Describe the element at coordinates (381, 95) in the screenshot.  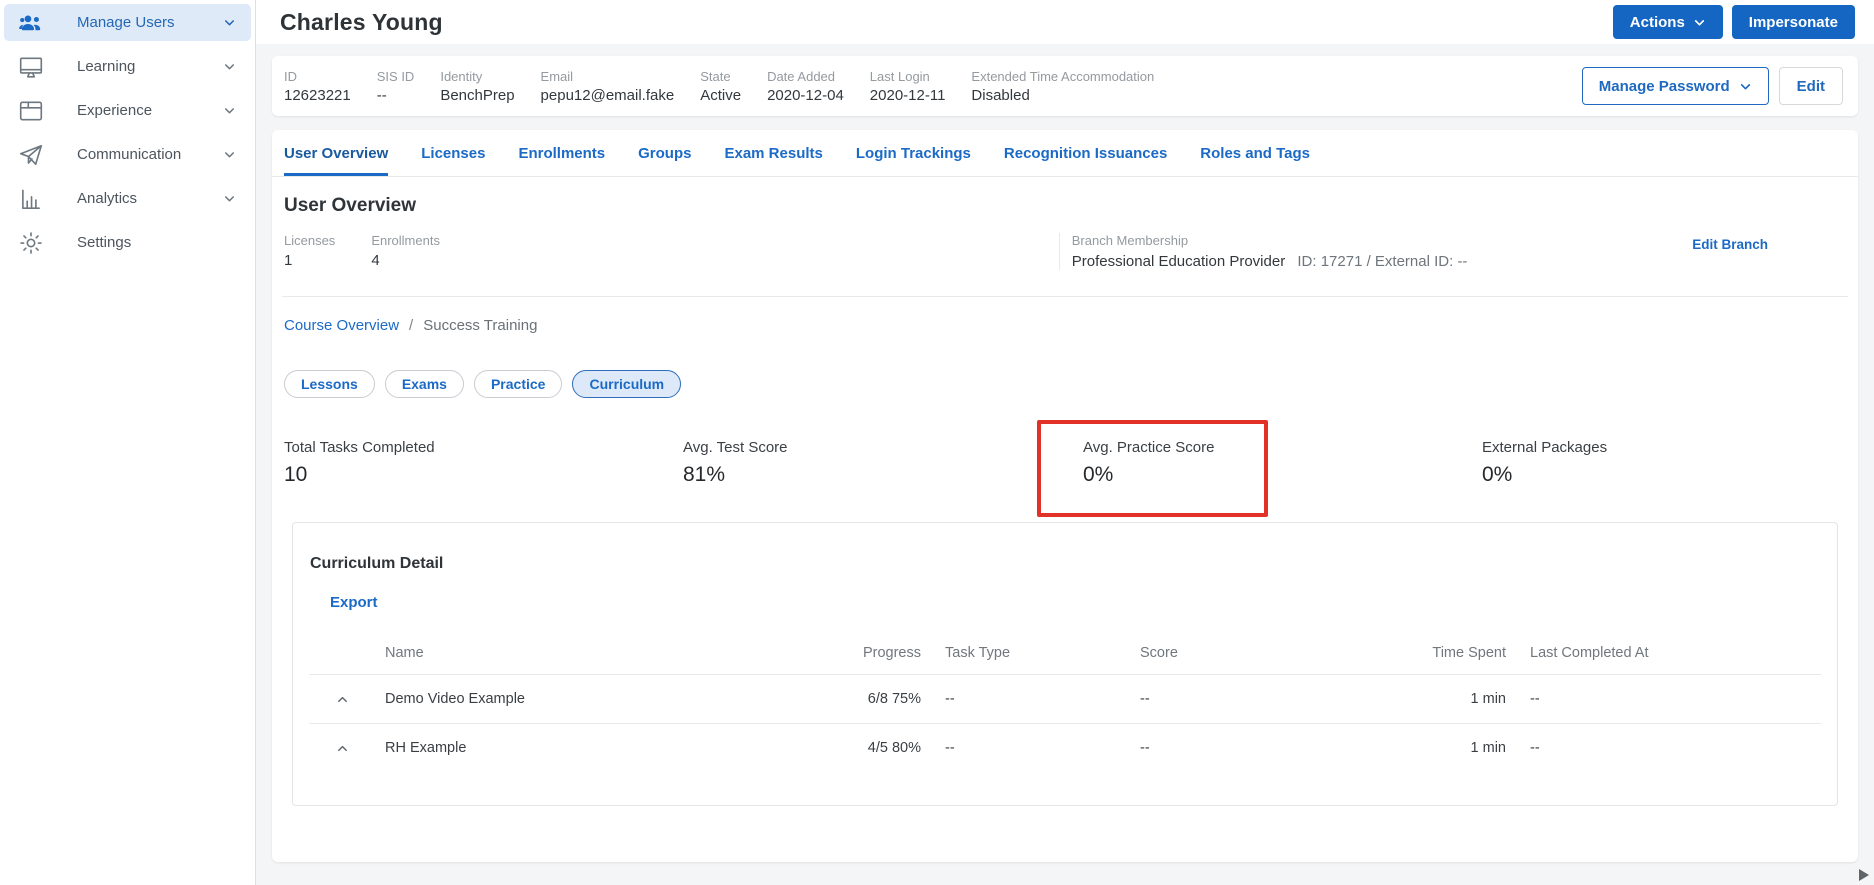
I see `info-field-value: --` at that location.